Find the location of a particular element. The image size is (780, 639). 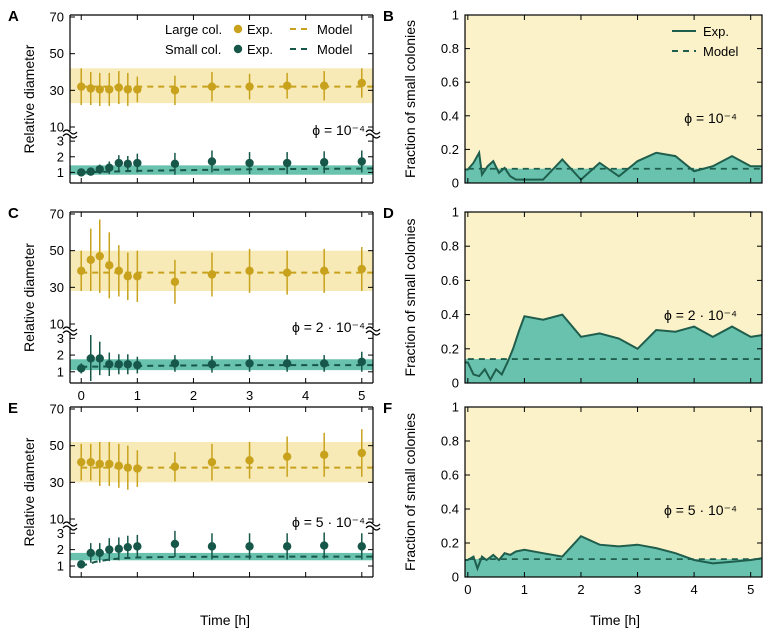

small-model-line is located at coordinates (227, 366).